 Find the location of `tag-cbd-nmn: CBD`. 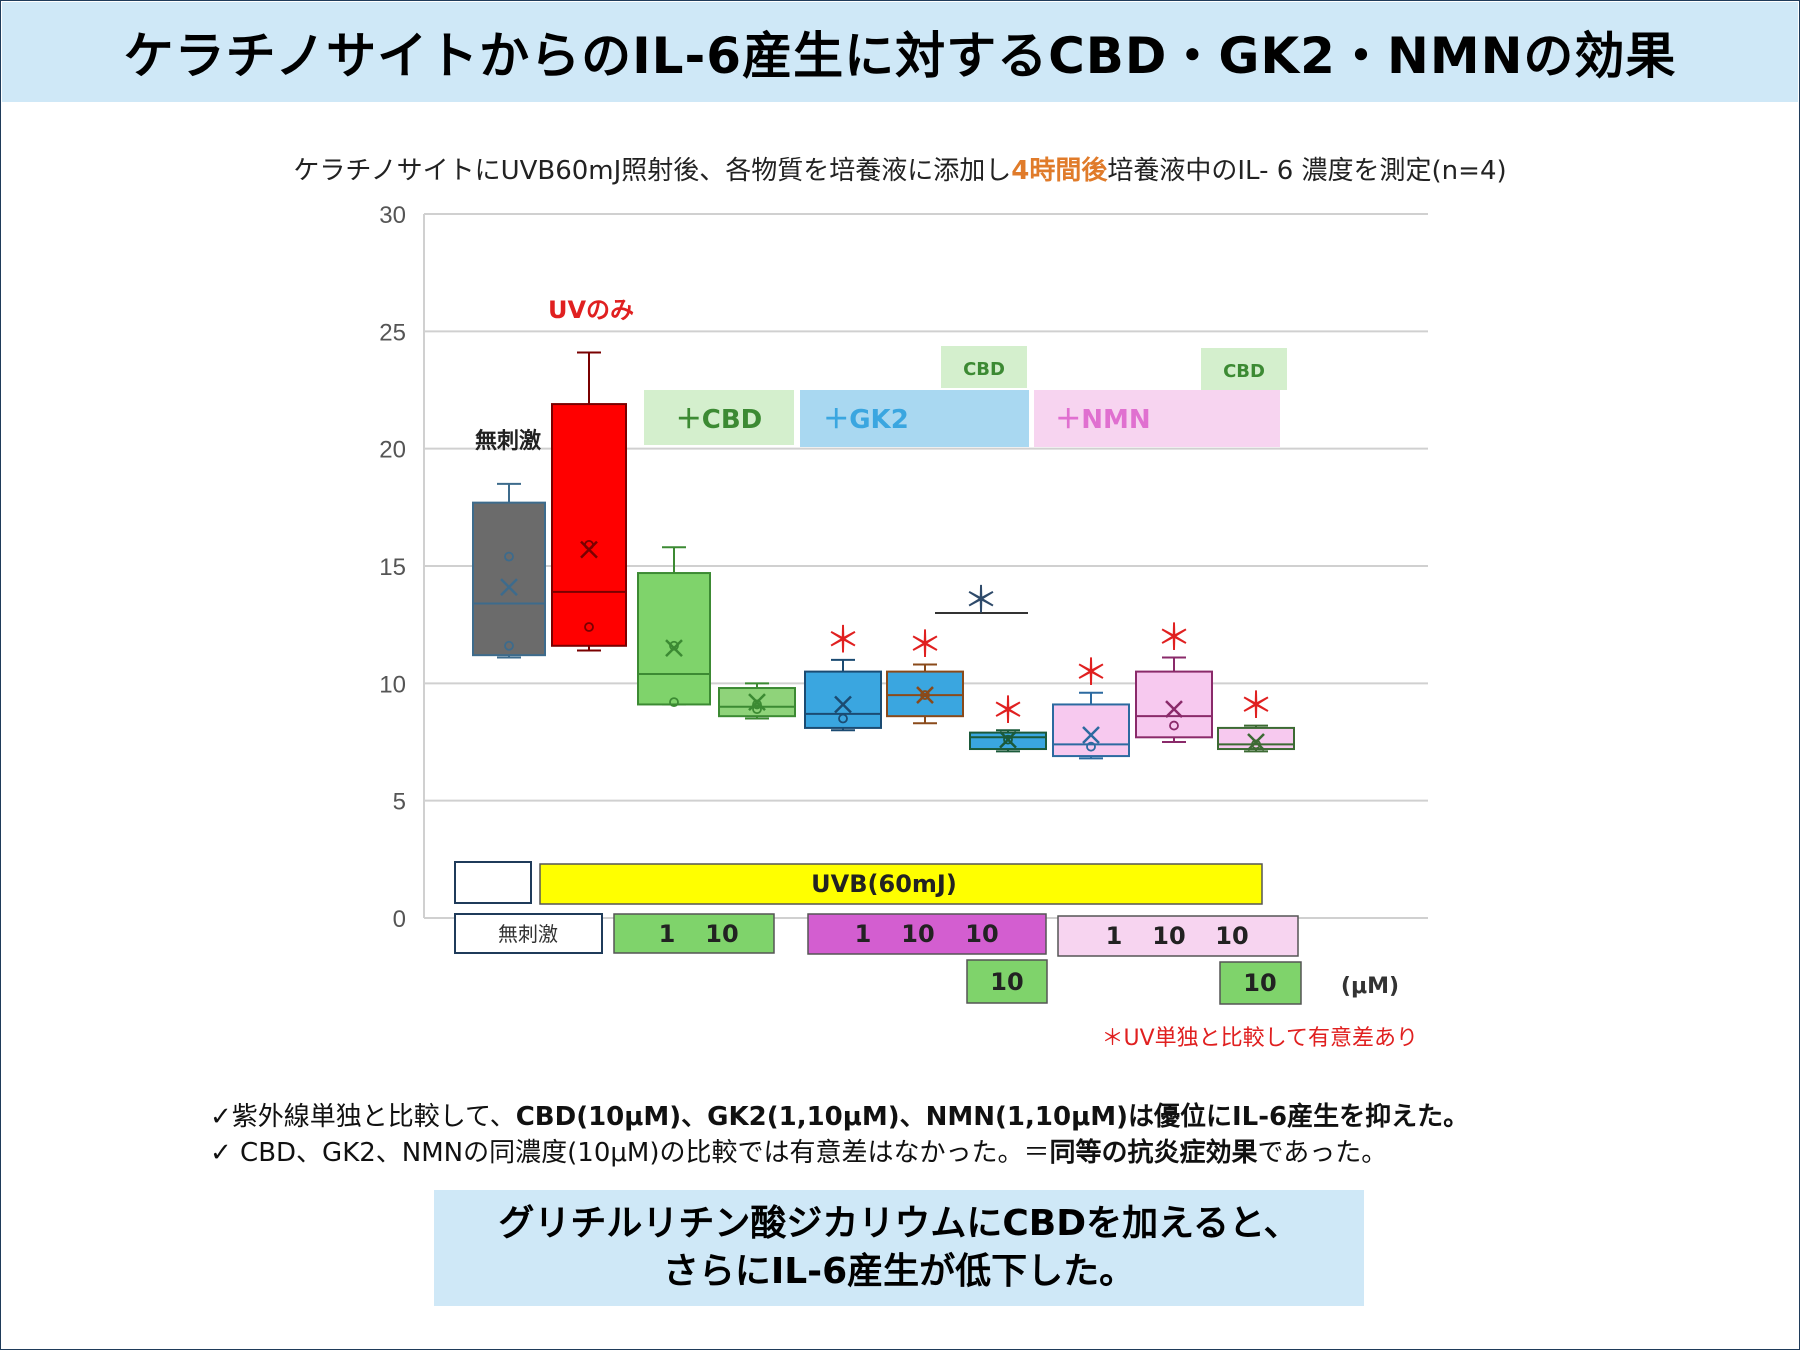

tag-cbd-nmn: CBD is located at coordinates (1244, 371).